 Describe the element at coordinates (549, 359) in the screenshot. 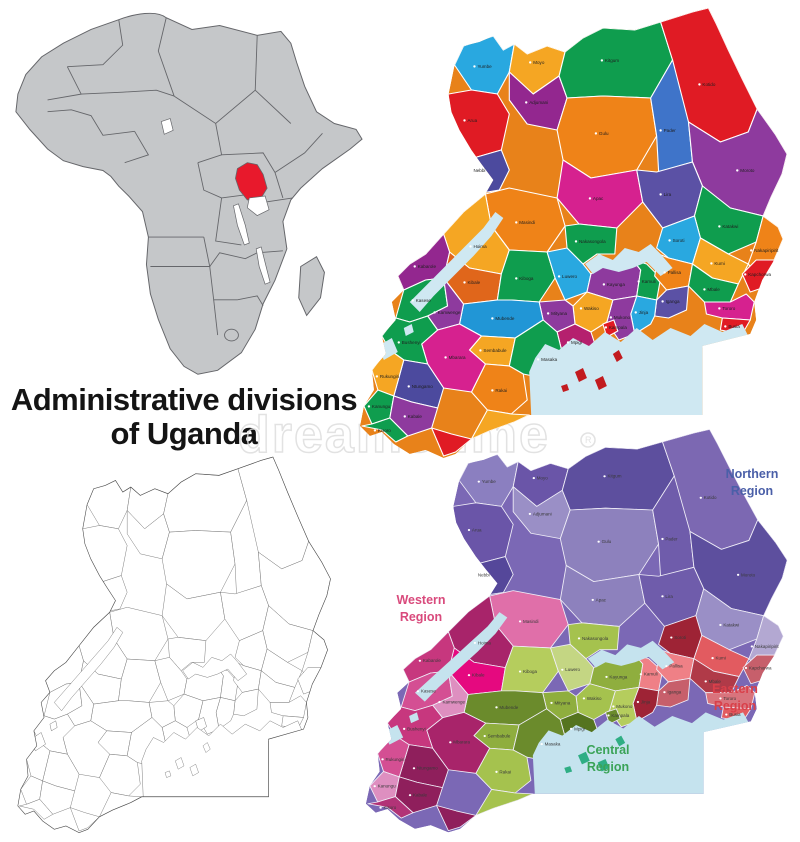

I see `district-label: Masaka` at that location.